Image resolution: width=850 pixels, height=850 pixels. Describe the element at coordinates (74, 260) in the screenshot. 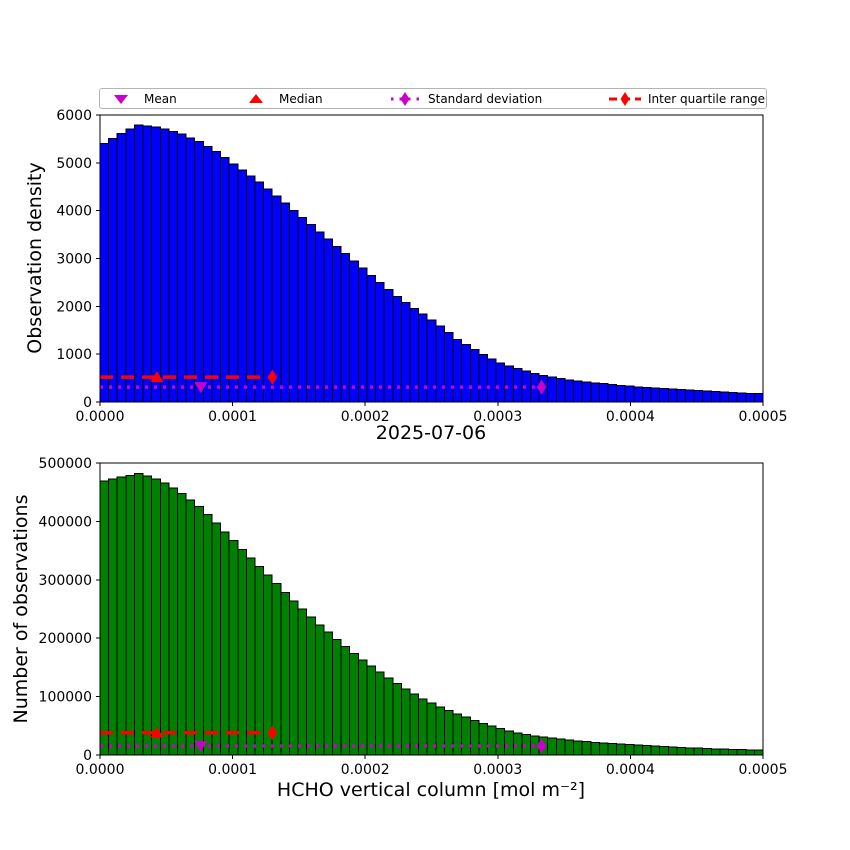

I see `y-tick-label: 3000` at that location.